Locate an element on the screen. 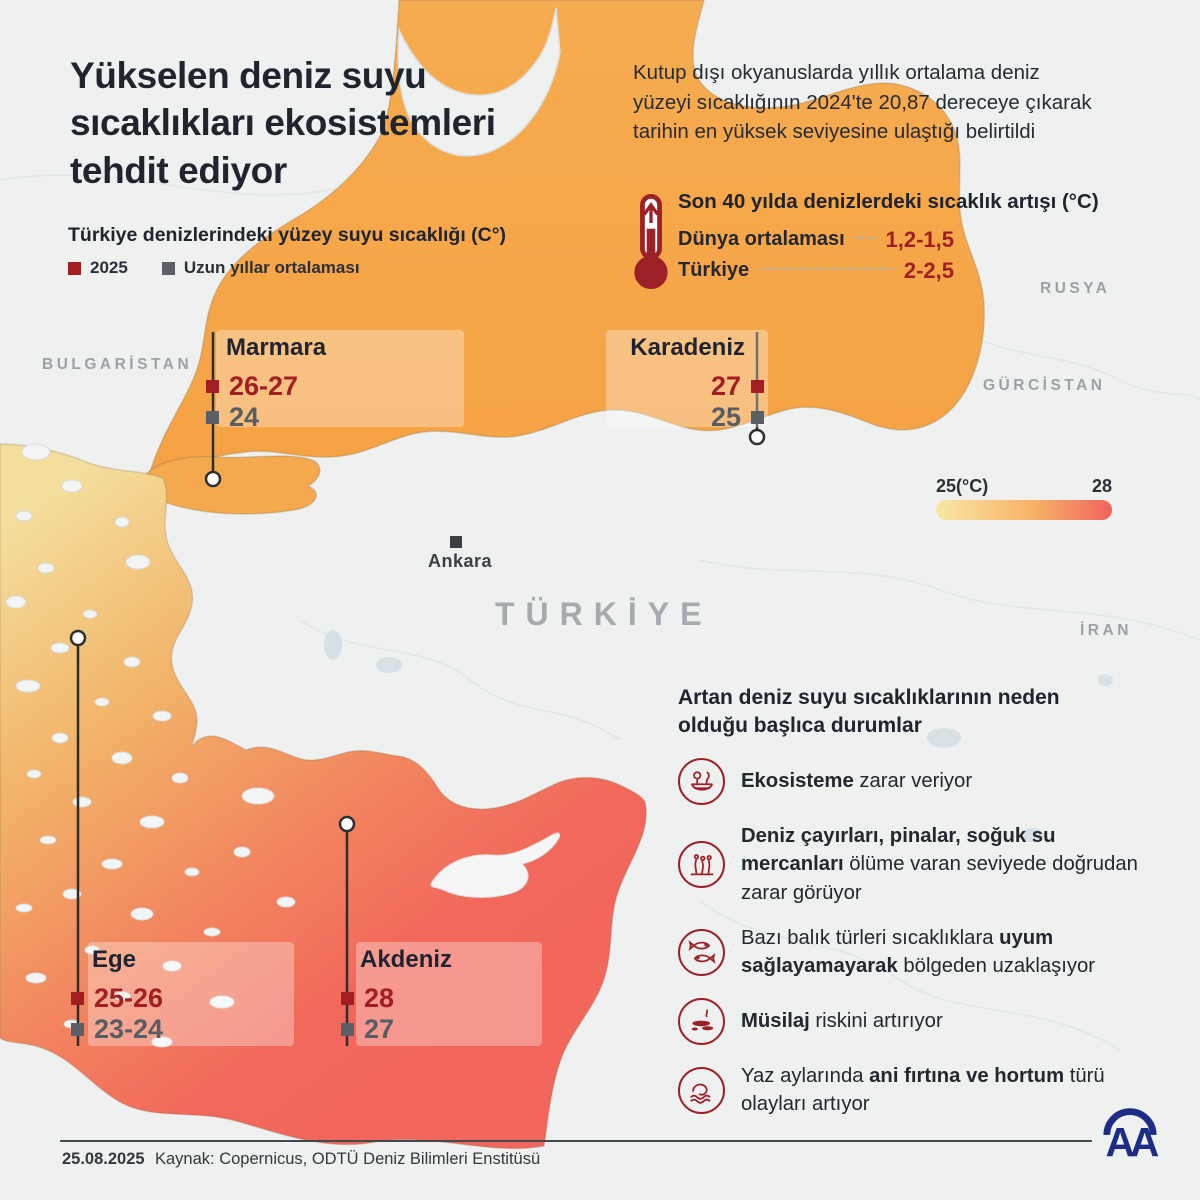  crimea-peninsula is located at coordinates (479, 82).